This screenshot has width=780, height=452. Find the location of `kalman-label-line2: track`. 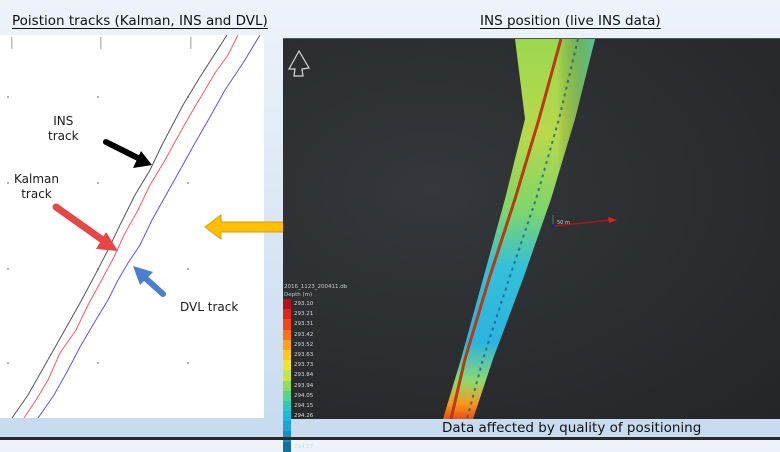

kalman-label-line2: track is located at coordinates (36, 194).